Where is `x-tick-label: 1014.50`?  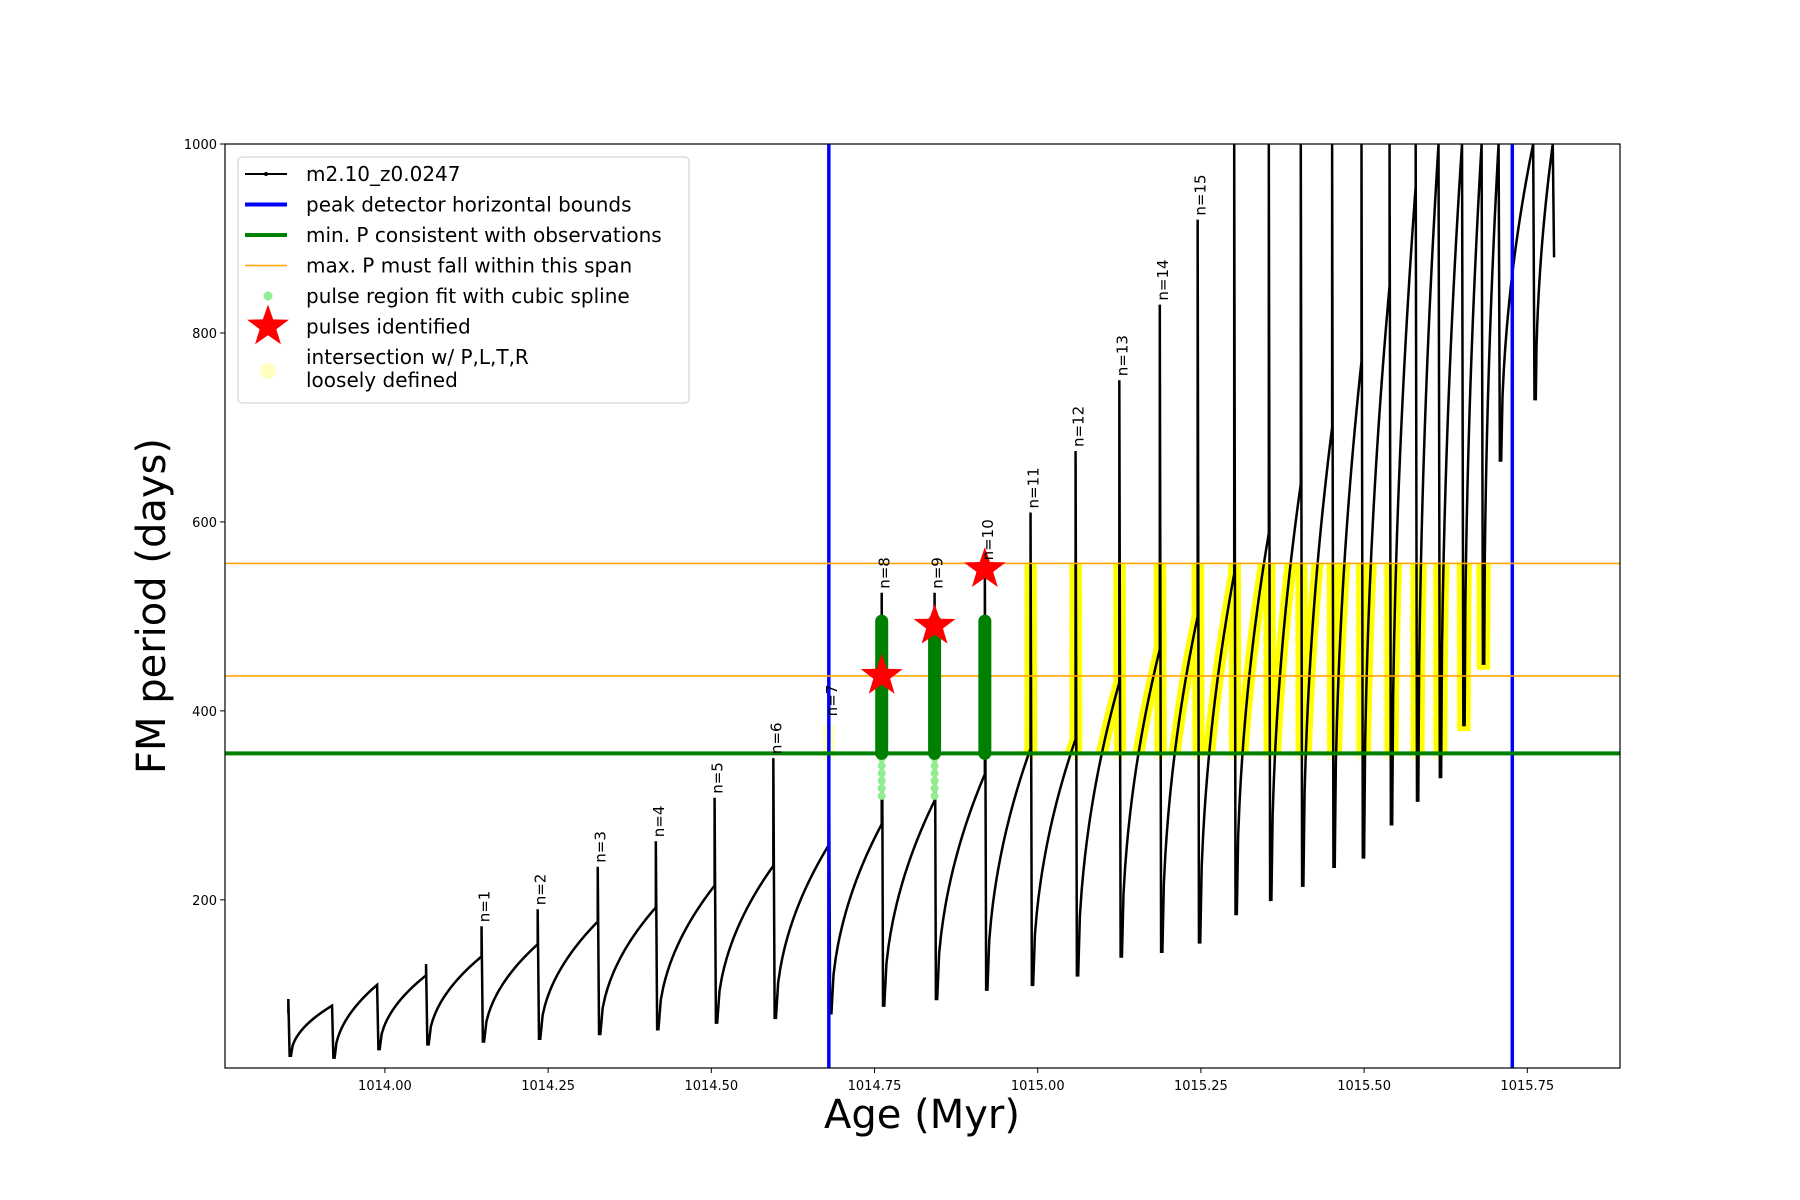 x-tick-label: 1014.50 is located at coordinates (711, 1086).